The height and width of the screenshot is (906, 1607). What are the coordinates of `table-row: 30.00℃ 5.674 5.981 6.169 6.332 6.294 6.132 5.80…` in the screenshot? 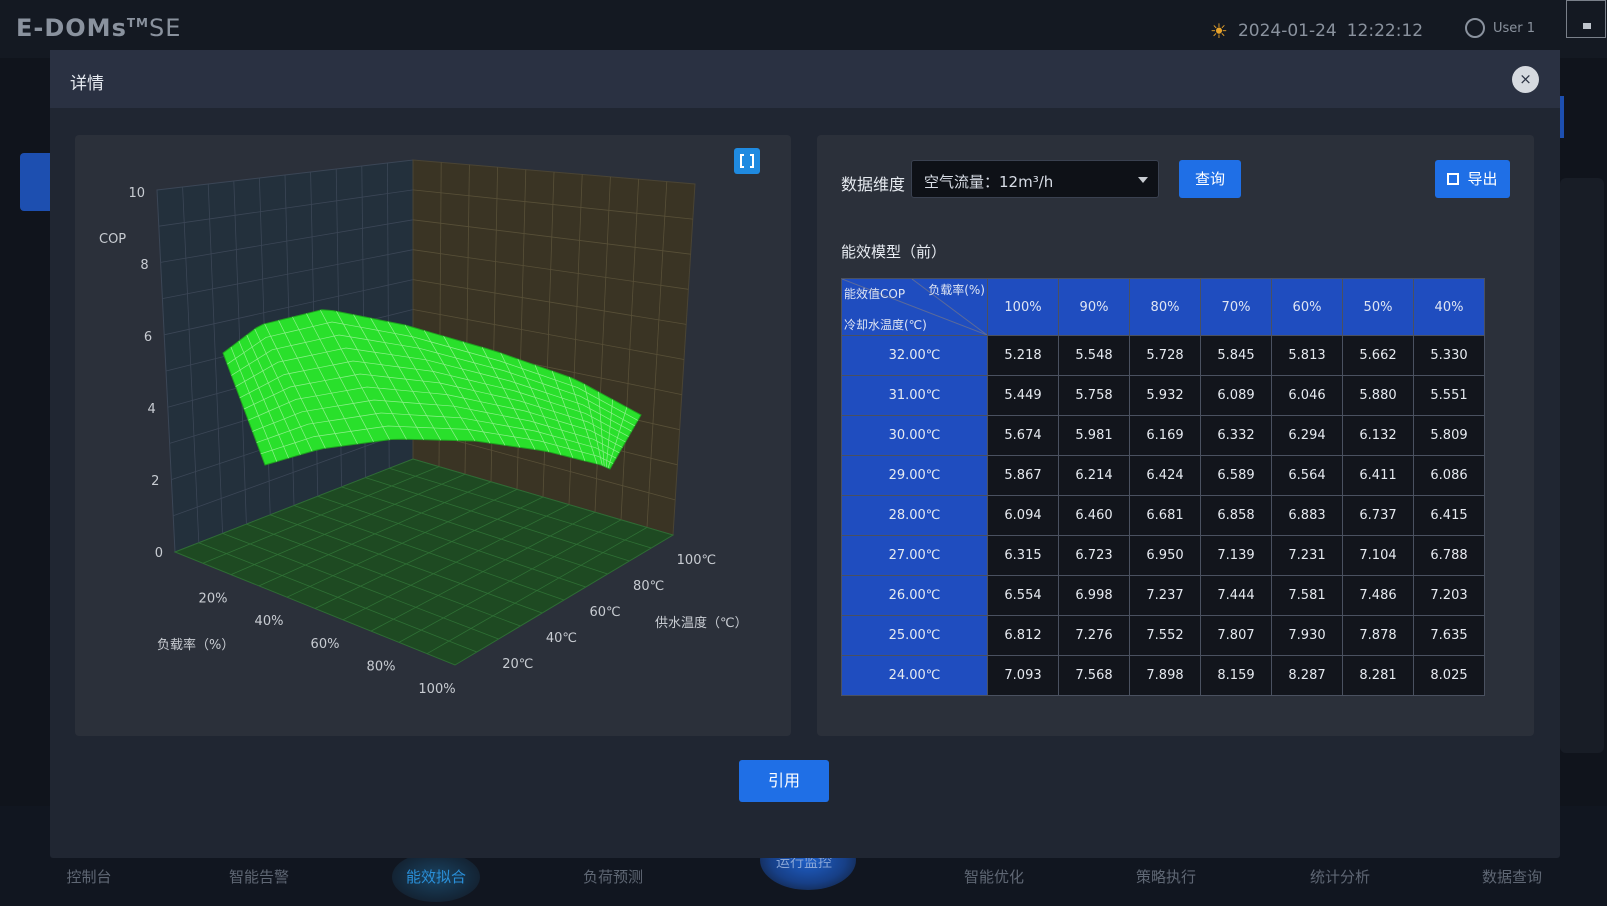 It's located at (1163, 435).